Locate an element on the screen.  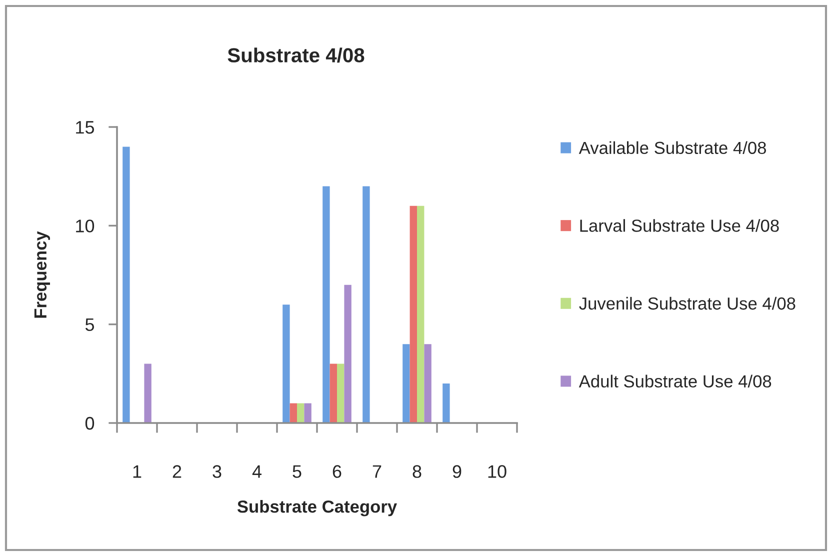
x-tick-label: 2 is located at coordinates (177, 471).